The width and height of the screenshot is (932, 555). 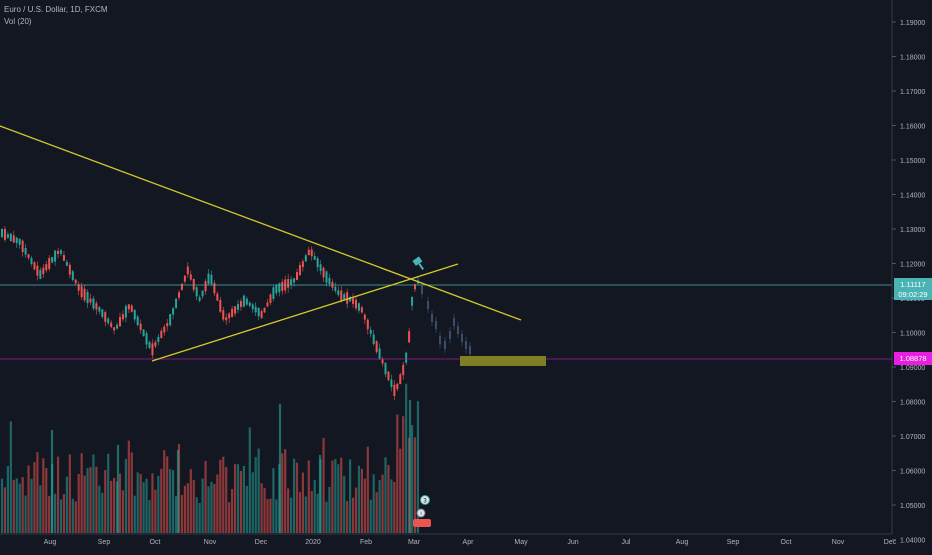 What do you see at coordinates (104, 542) in the screenshot?
I see `time-tick-label: Sep` at bounding box center [104, 542].